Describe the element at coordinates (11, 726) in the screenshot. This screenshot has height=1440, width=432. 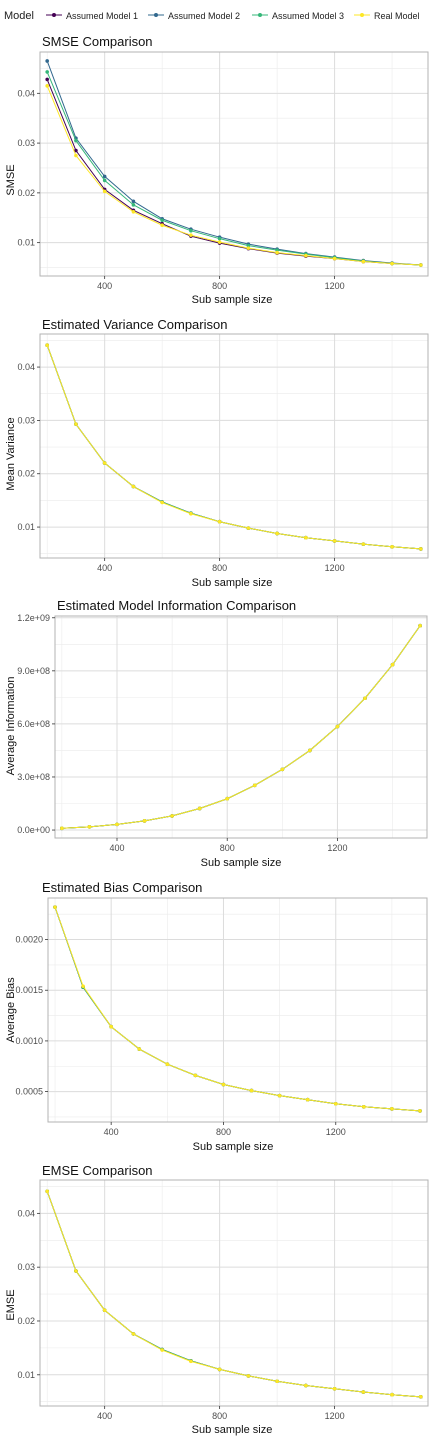
I see `y-axis-label: Average Information` at that location.